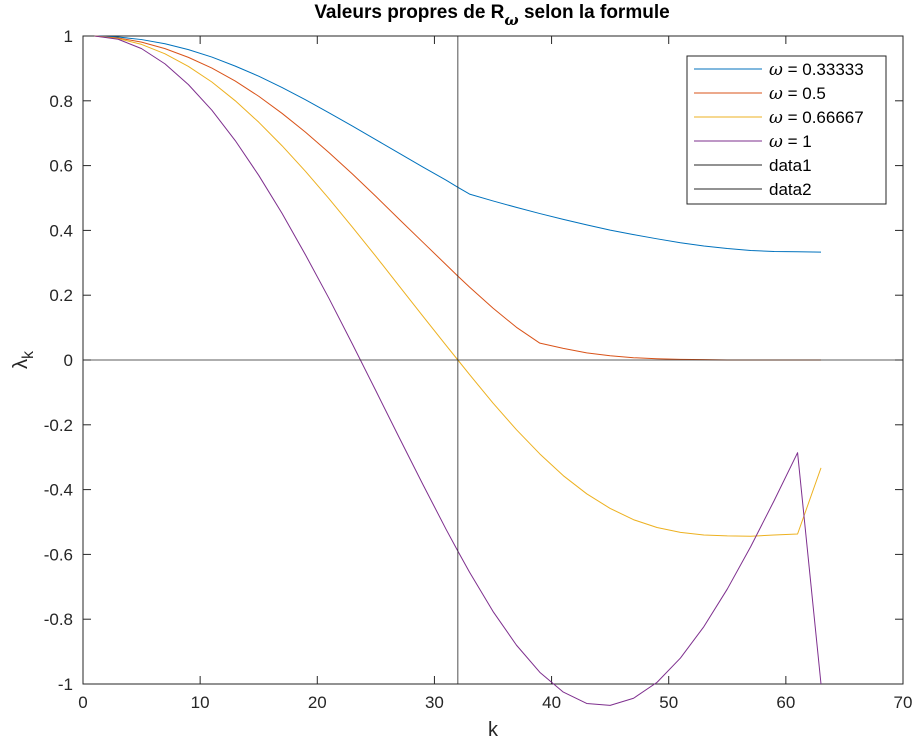 The width and height of the screenshot is (917, 740). Describe the element at coordinates (58, 490) in the screenshot. I see `y-tick-label: -0.4` at that location.